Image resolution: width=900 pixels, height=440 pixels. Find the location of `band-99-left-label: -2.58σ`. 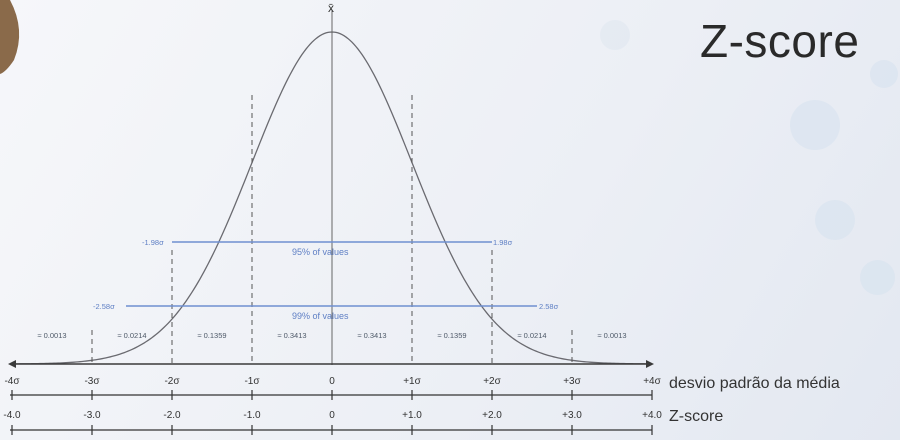

band-99-left-label: -2.58σ is located at coordinates (104, 306).